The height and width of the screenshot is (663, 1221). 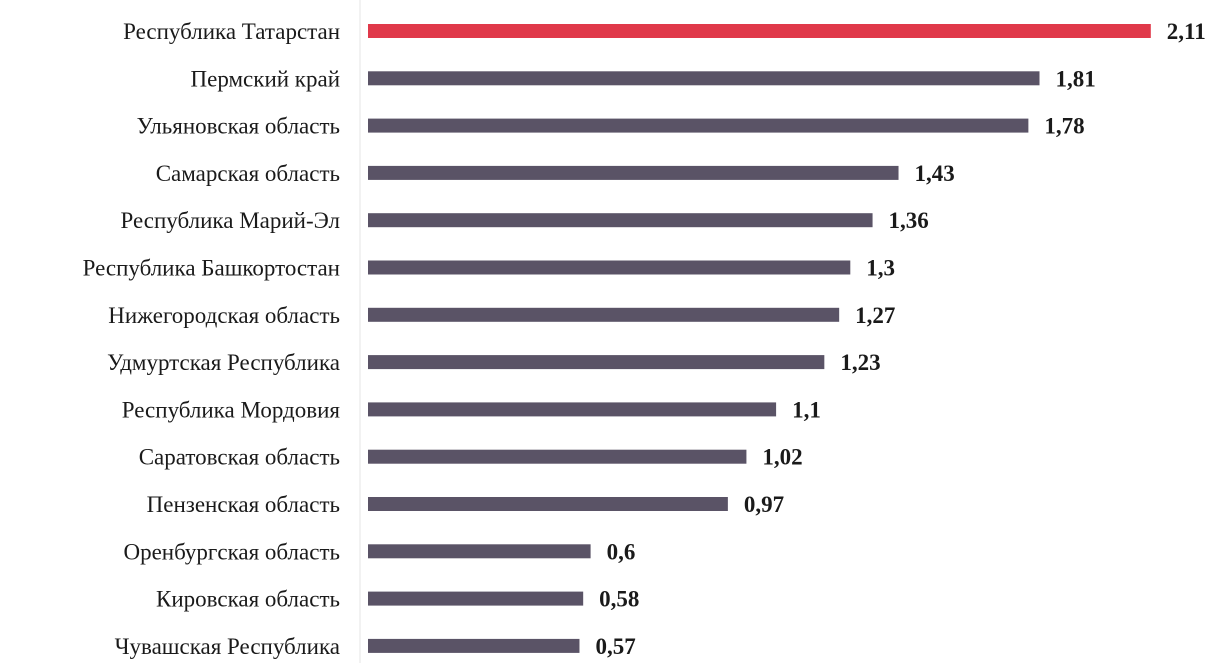 What do you see at coordinates (621, 551) in the screenshot?
I see `data-label: 0,6` at bounding box center [621, 551].